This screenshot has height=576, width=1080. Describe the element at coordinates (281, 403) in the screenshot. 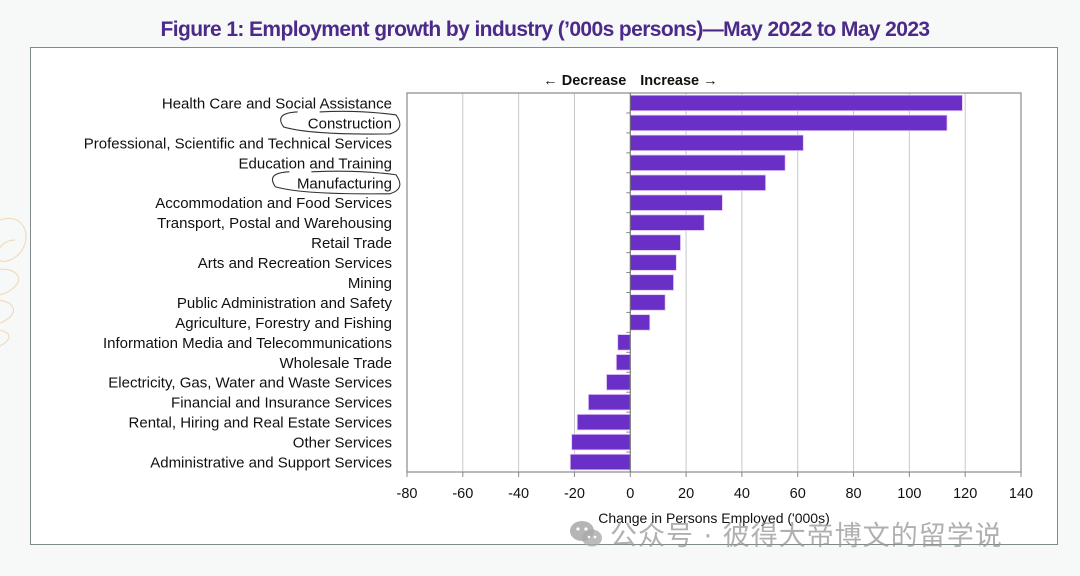

I see `category-label: Financial and Insurance Services` at that location.